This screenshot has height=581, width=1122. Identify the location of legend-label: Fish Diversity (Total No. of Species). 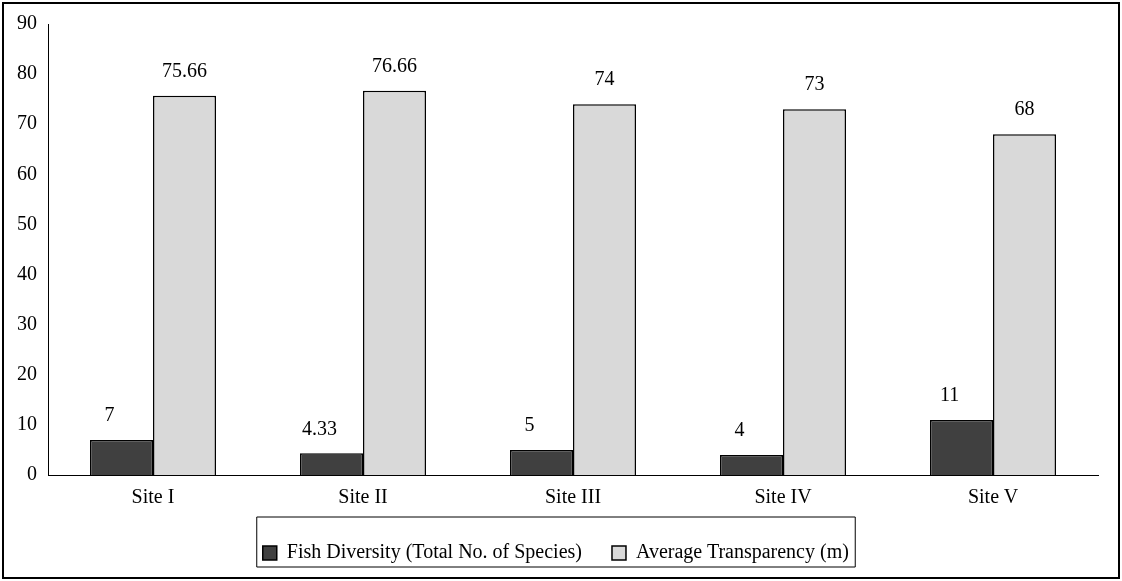
(434, 552).